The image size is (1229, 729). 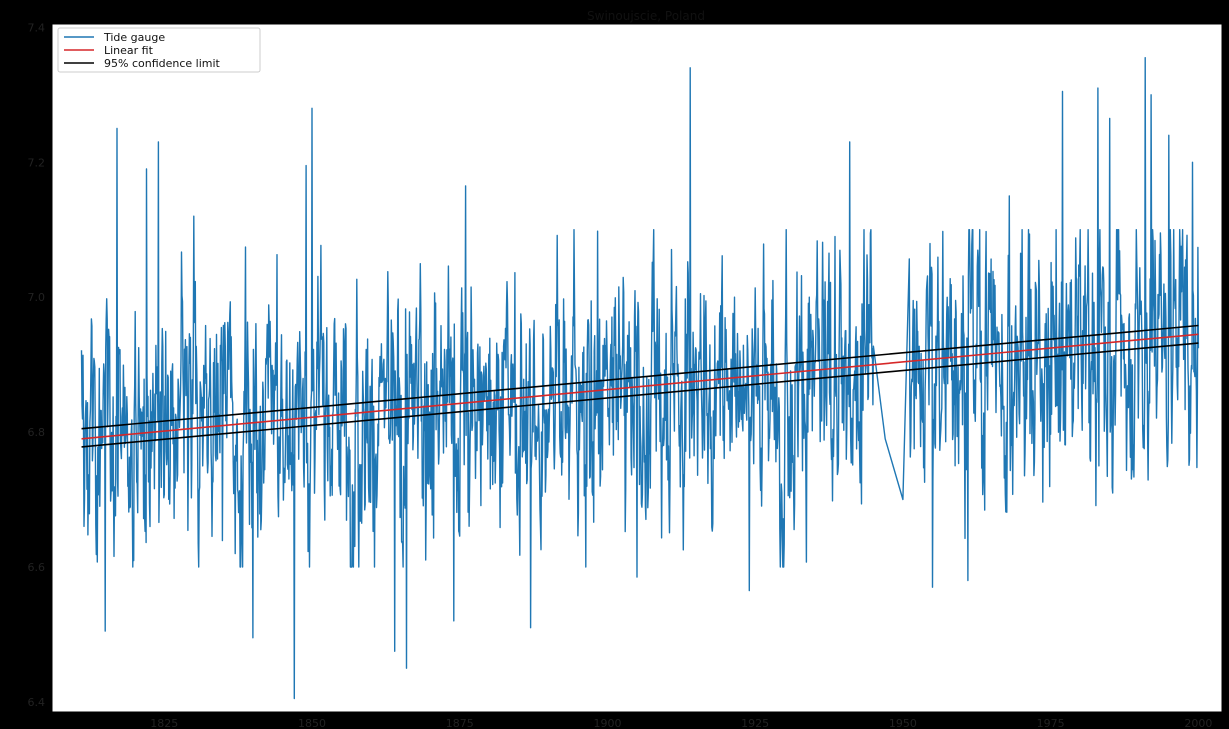 I want to click on linear-fit-line, so click(x=640, y=386).